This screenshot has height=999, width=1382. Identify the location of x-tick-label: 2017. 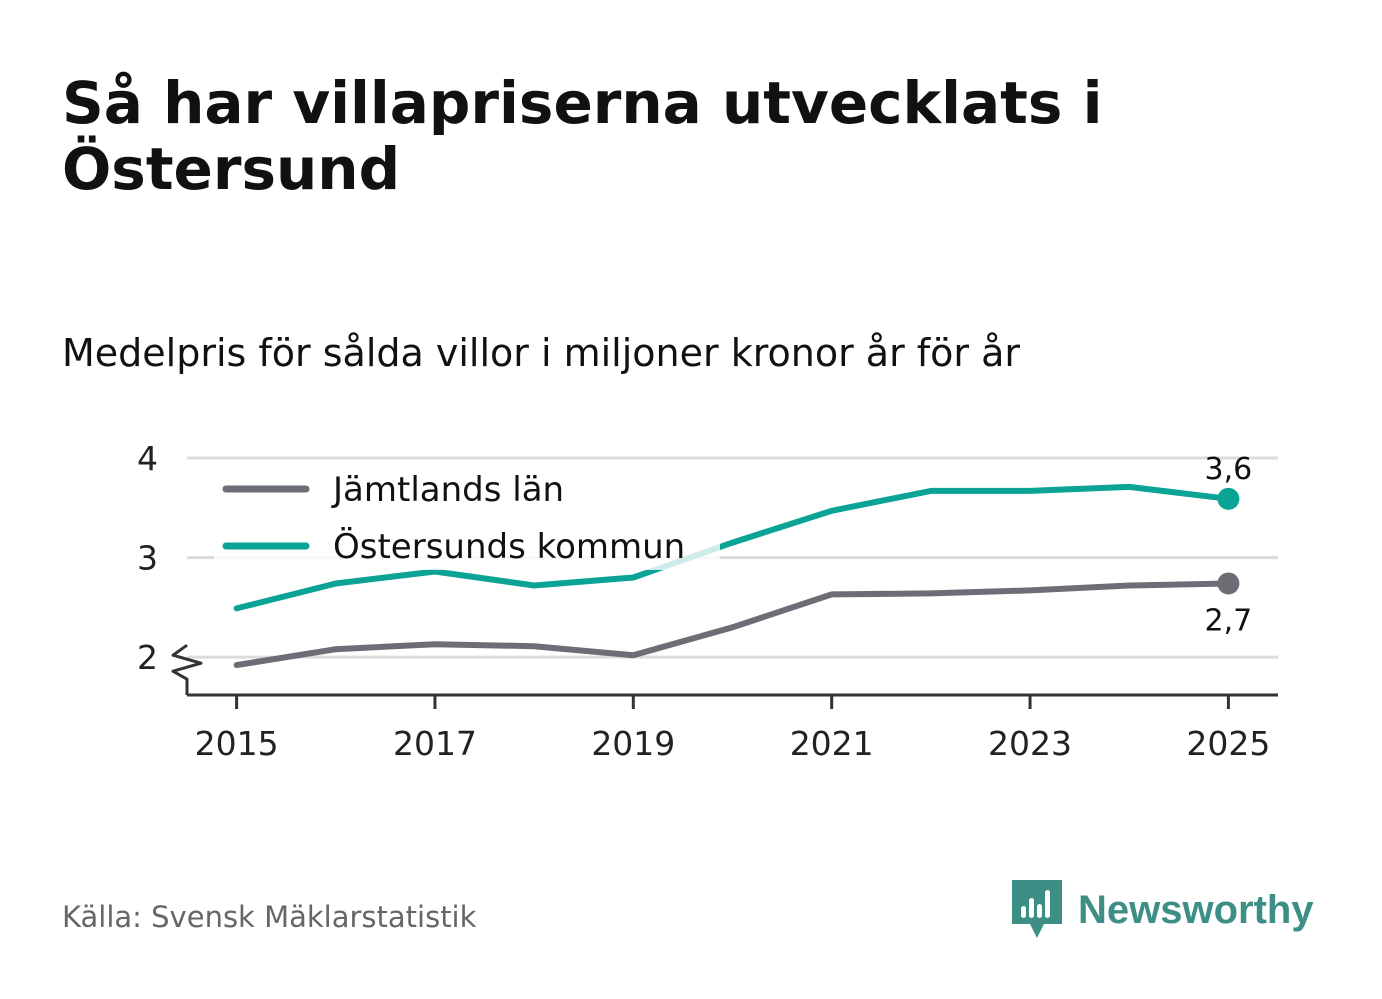
(435, 743).